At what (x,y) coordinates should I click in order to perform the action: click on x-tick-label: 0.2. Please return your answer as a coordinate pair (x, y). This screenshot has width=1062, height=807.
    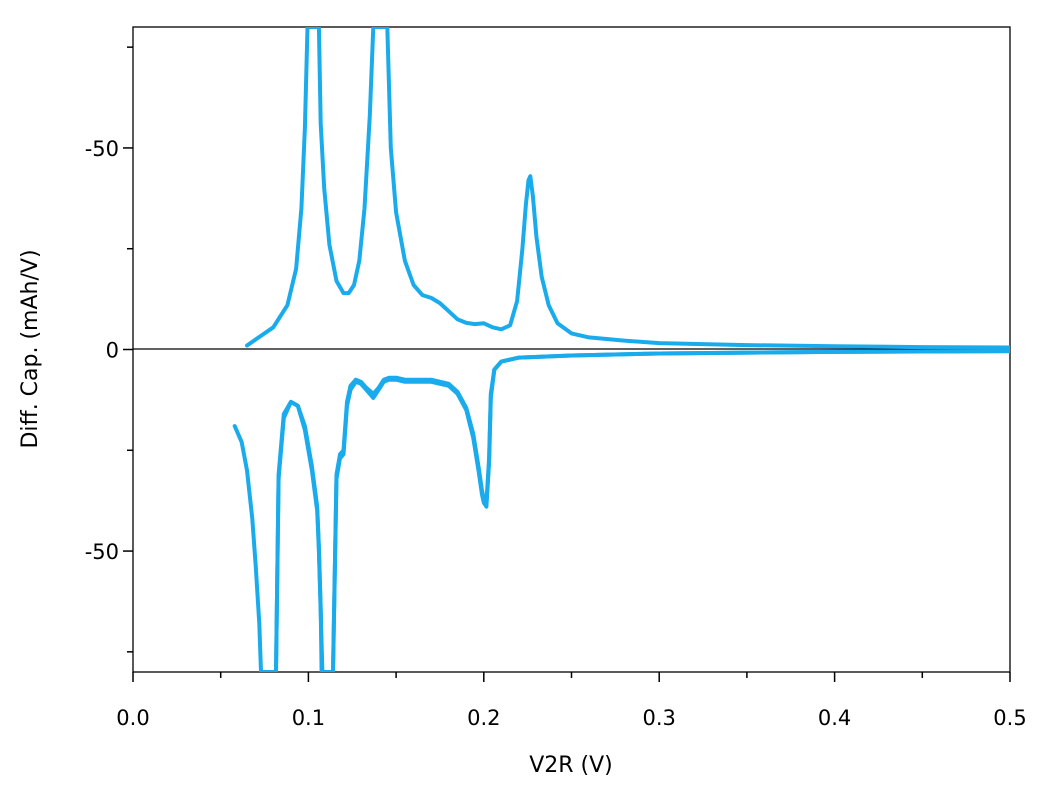
    Looking at the image, I should click on (483, 718).